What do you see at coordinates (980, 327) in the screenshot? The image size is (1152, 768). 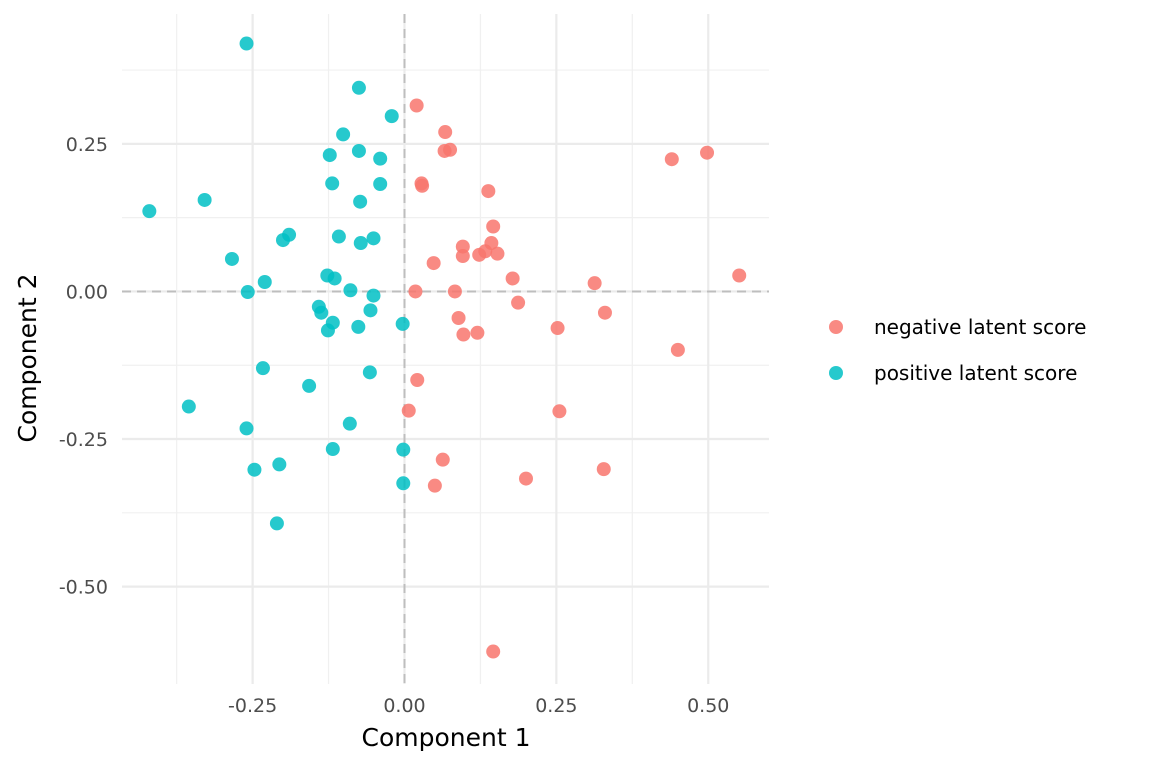 I see `legend-label-negative: negative latent score` at bounding box center [980, 327].